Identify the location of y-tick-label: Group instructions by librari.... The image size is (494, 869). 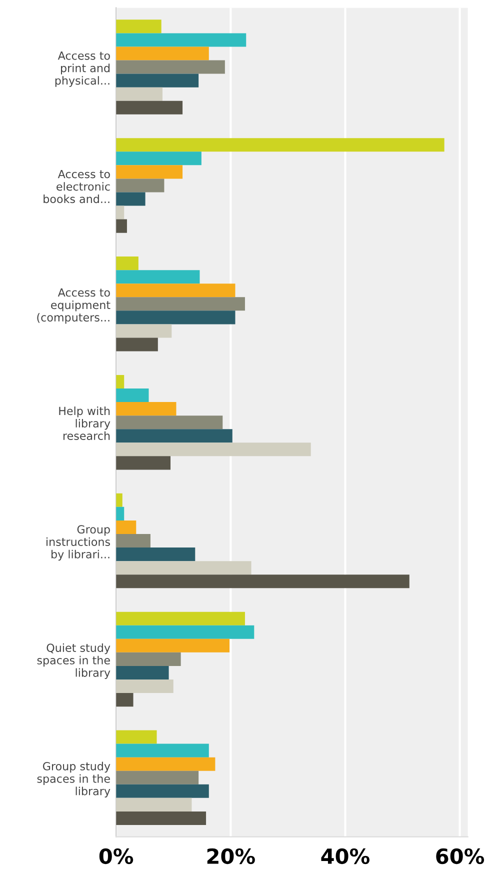
(78, 543).